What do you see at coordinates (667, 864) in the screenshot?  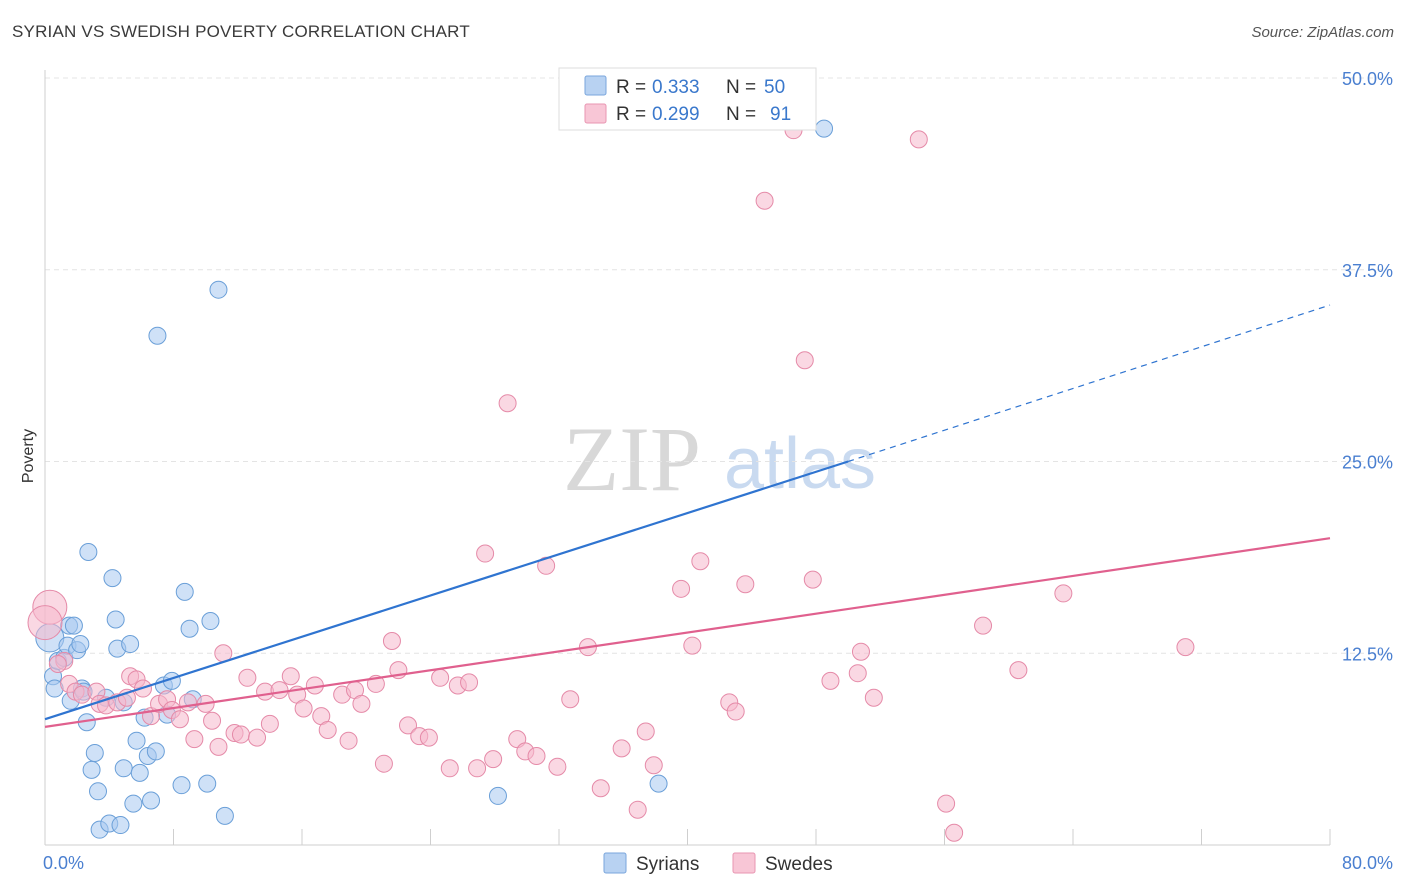 I see `legend-syrians-label: Syrians` at bounding box center [667, 864].